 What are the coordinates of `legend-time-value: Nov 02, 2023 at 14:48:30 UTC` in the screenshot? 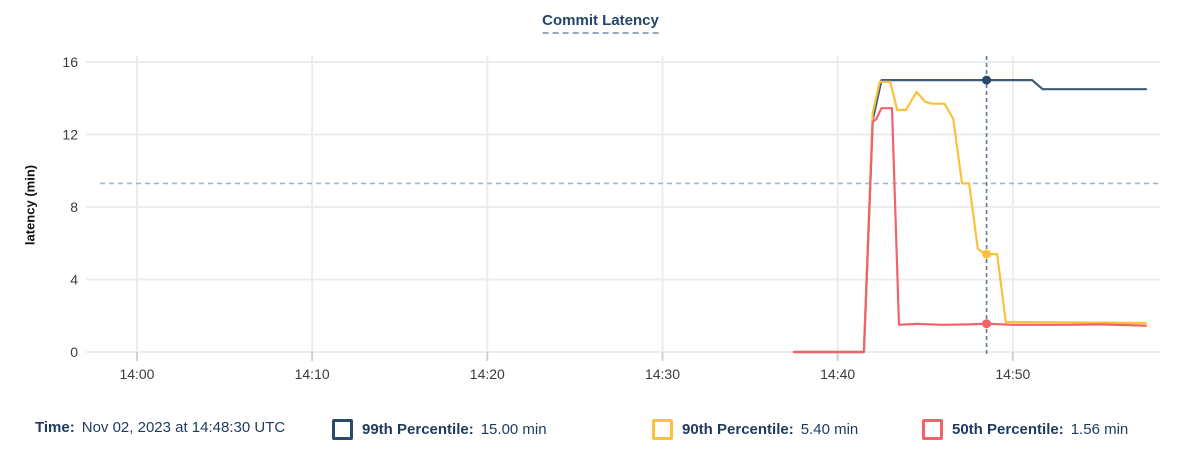 It's located at (183, 427).